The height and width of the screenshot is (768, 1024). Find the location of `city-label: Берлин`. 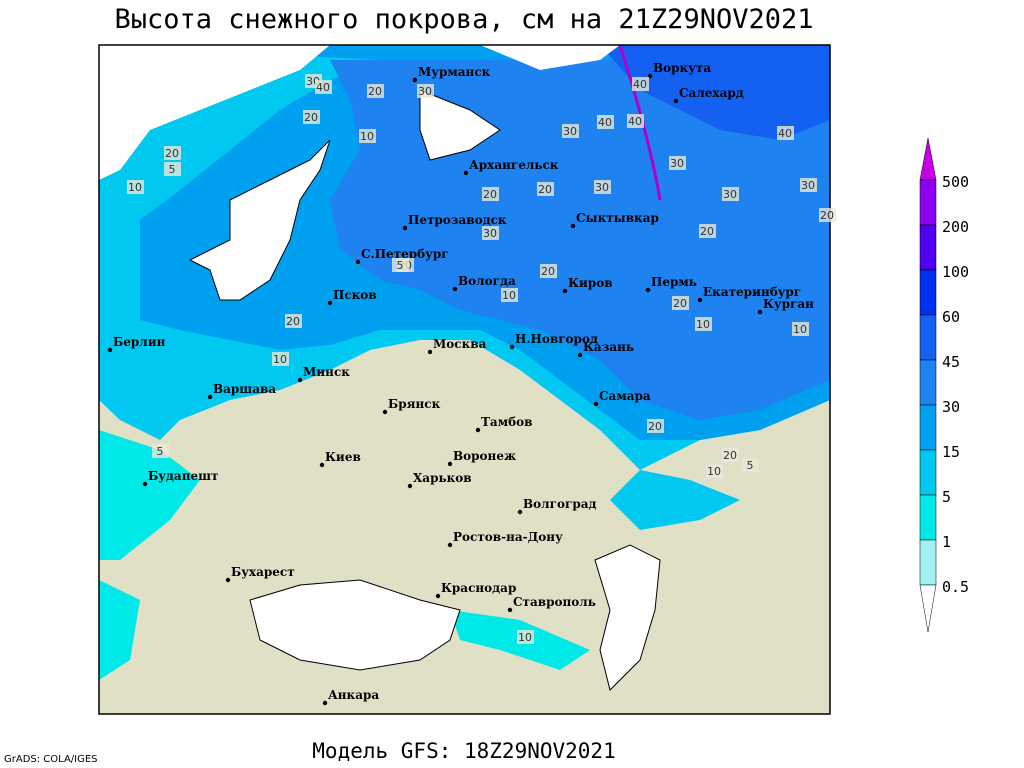

city-label: Берлин is located at coordinates (139, 342).